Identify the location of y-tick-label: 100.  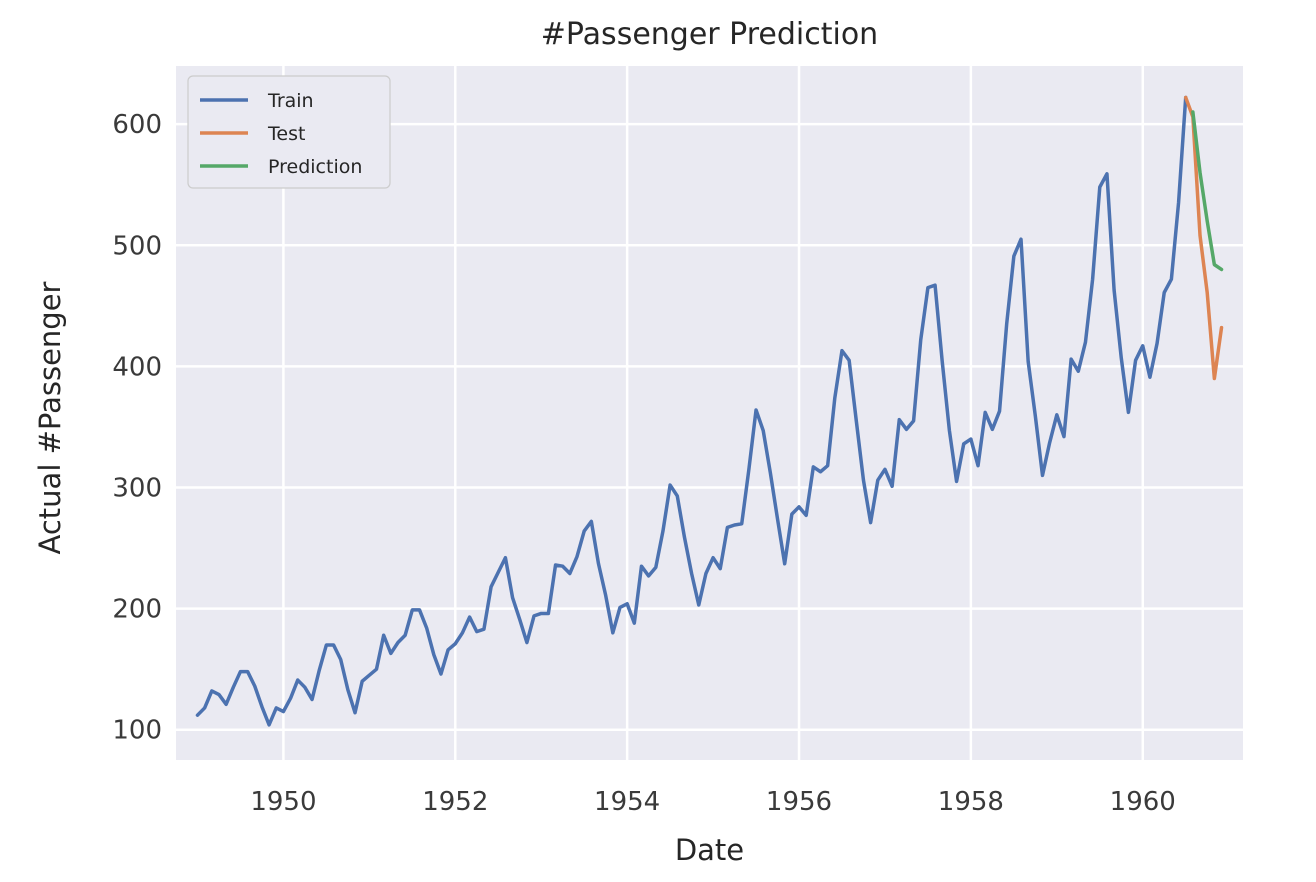
(137, 731).